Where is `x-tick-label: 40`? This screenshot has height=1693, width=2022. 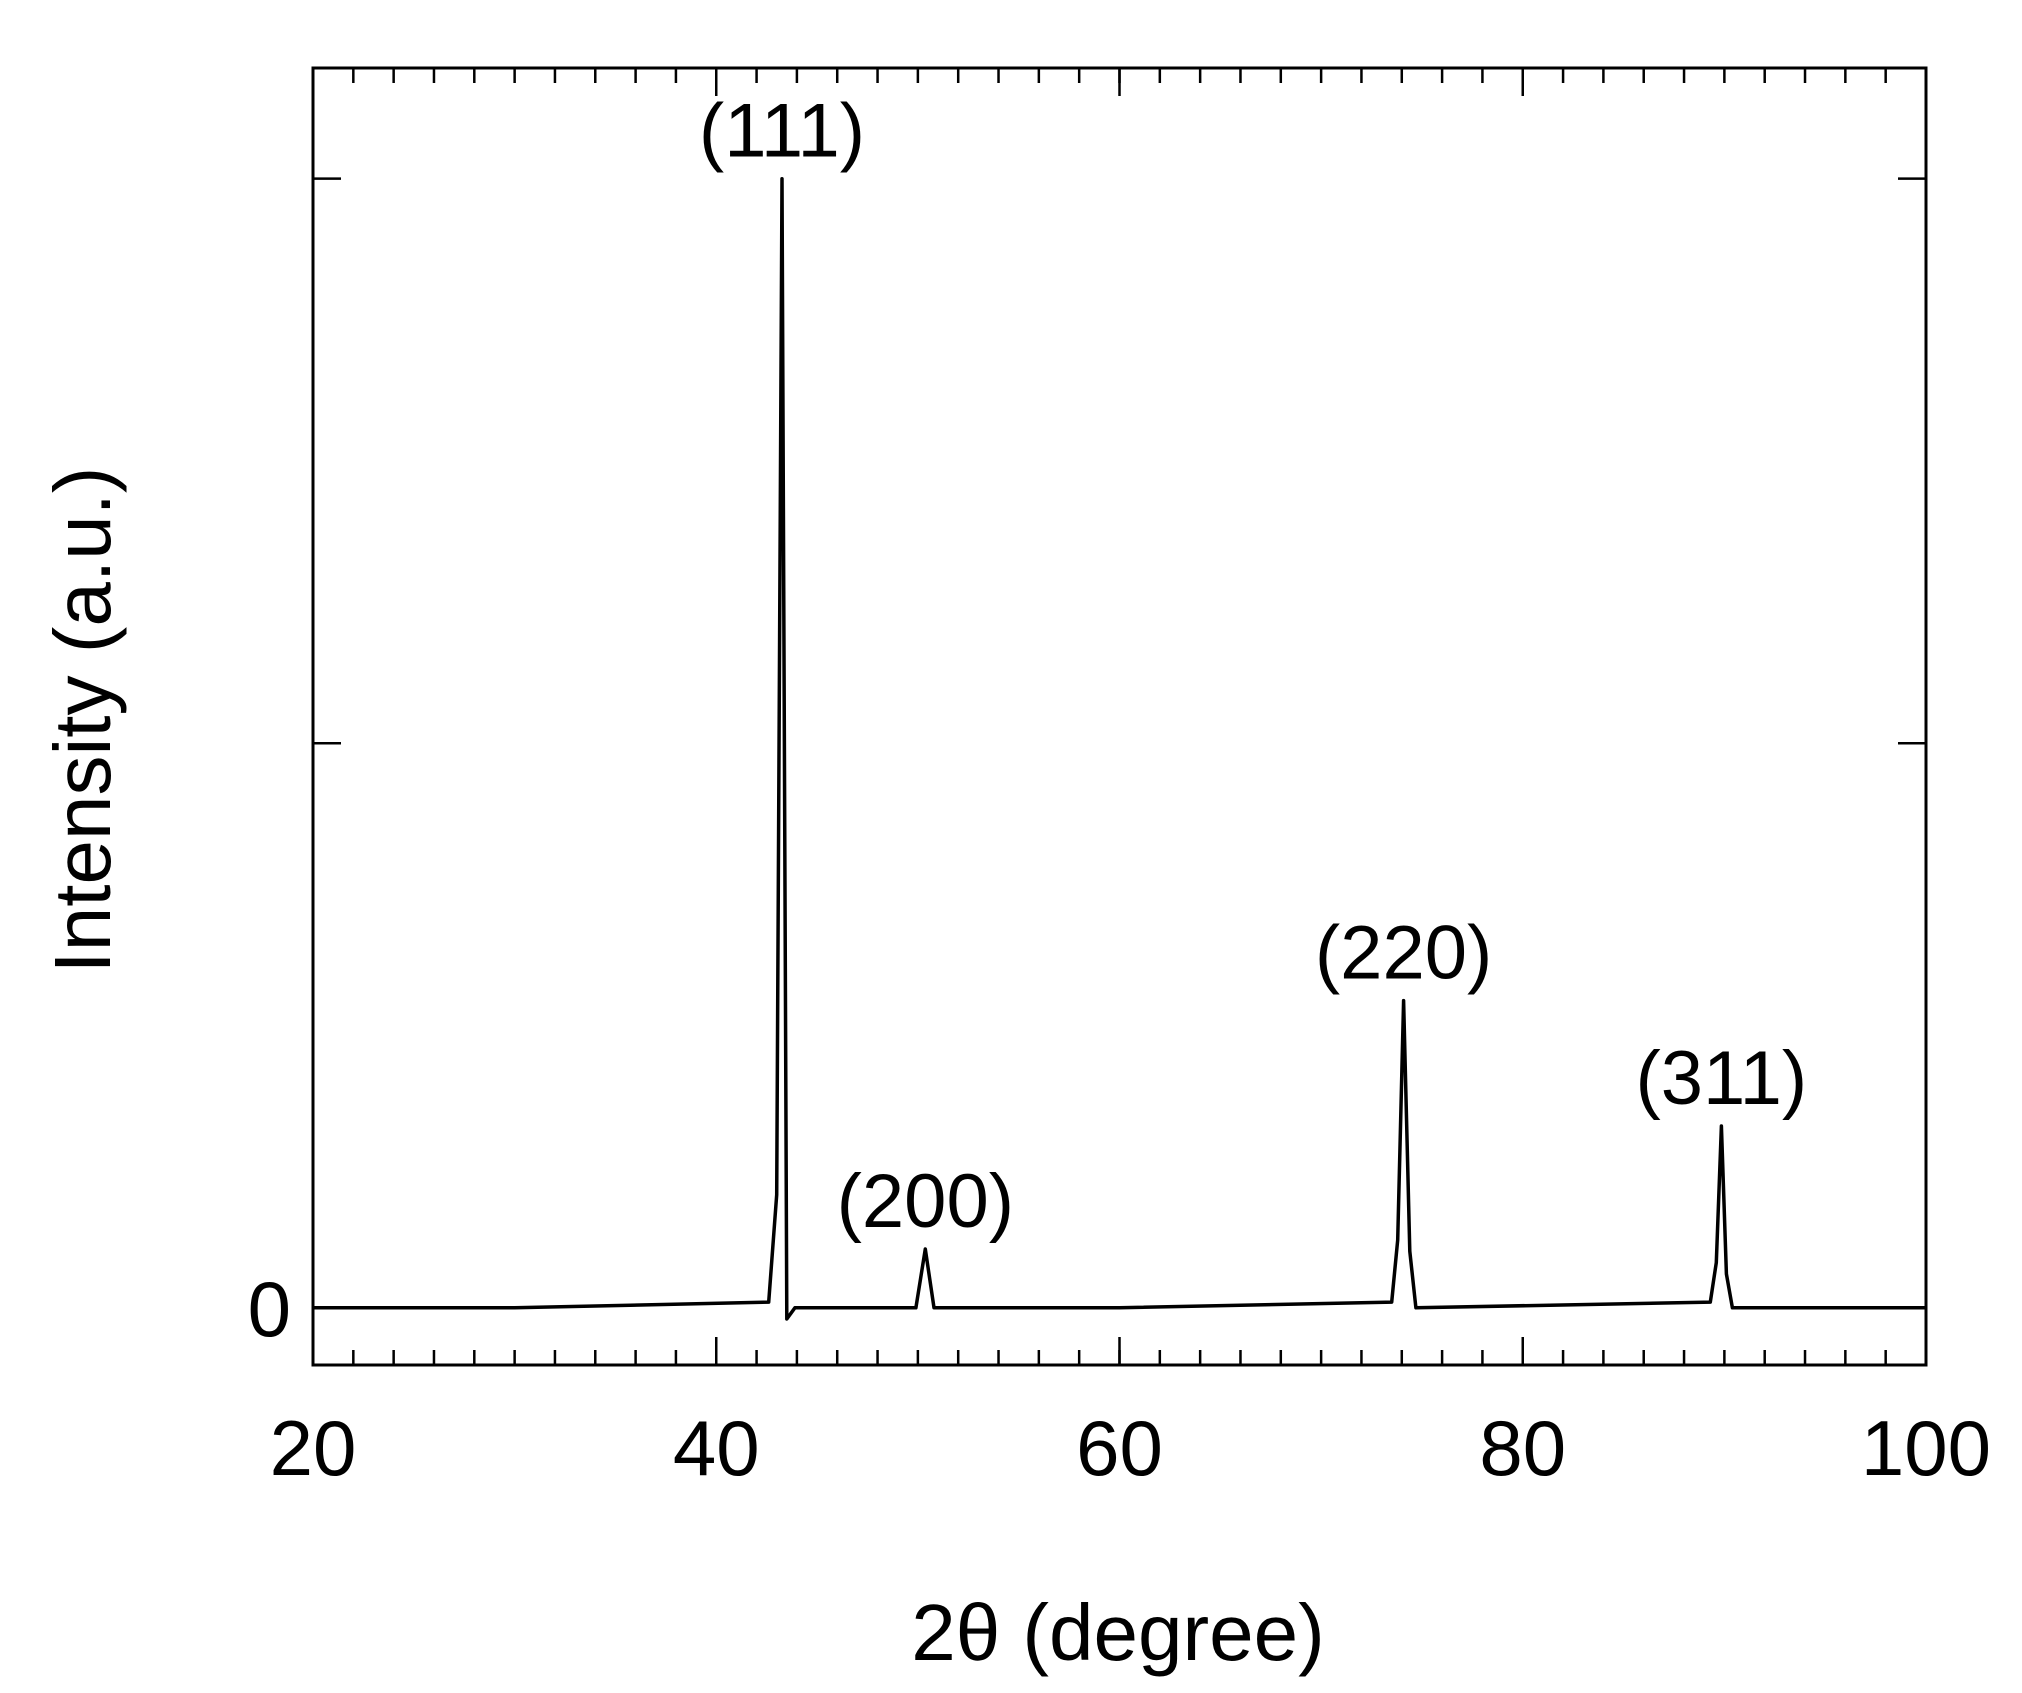 x-tick-label: 40 is located at coordinates (716, 1448).